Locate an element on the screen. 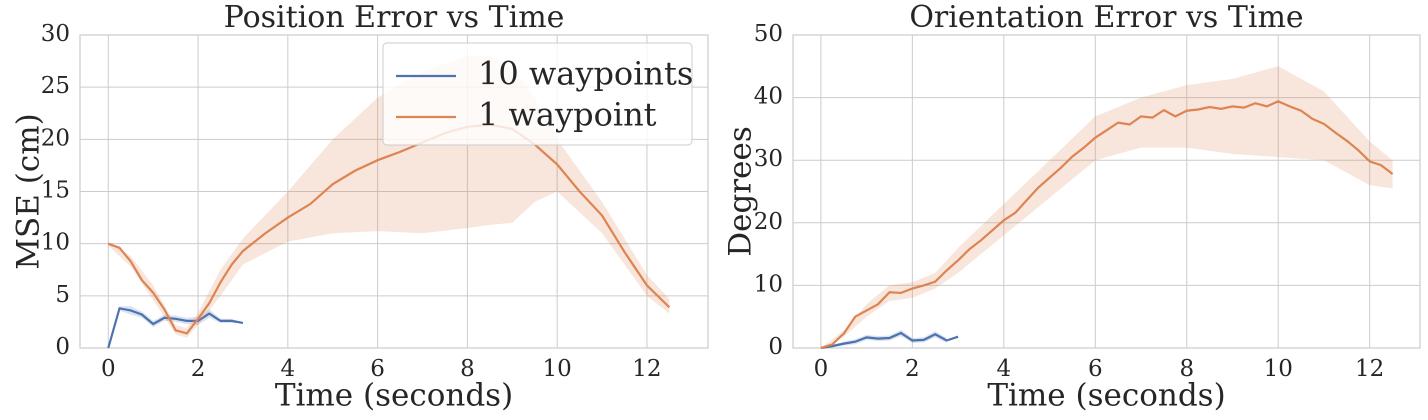  confidence-band is located at coordinates (175, 327).